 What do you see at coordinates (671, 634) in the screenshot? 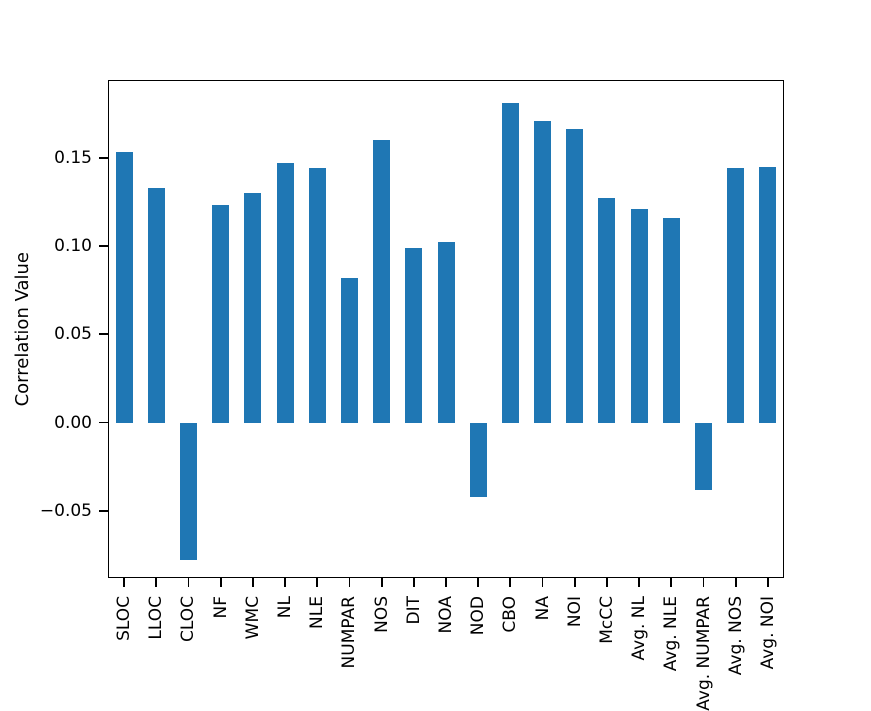
I see `x-tick-label: Avg. NLE` at bounding box center [671, 634].